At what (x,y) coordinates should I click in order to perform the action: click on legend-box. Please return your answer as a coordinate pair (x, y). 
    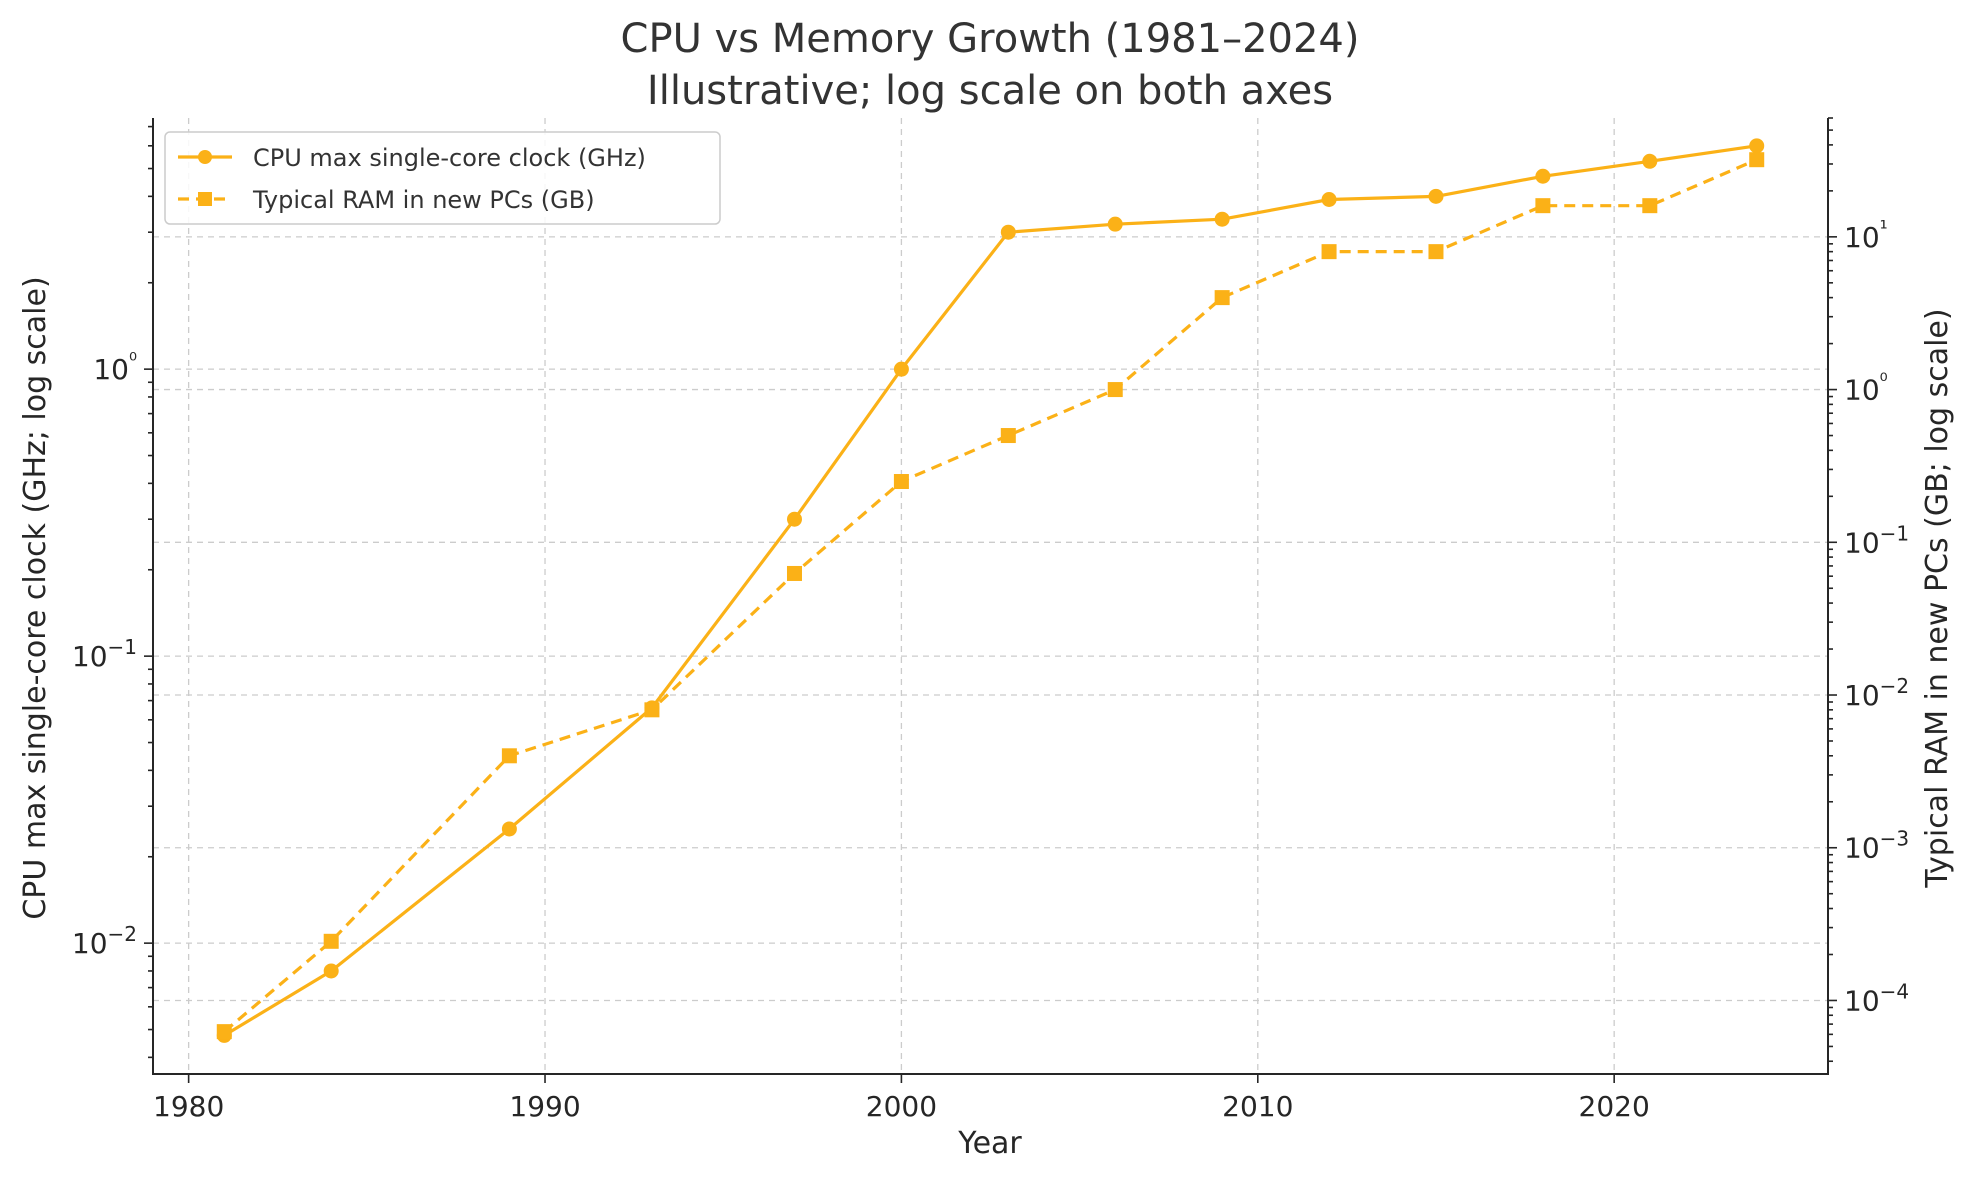
    Looking at the image, I should click on (442, 178).